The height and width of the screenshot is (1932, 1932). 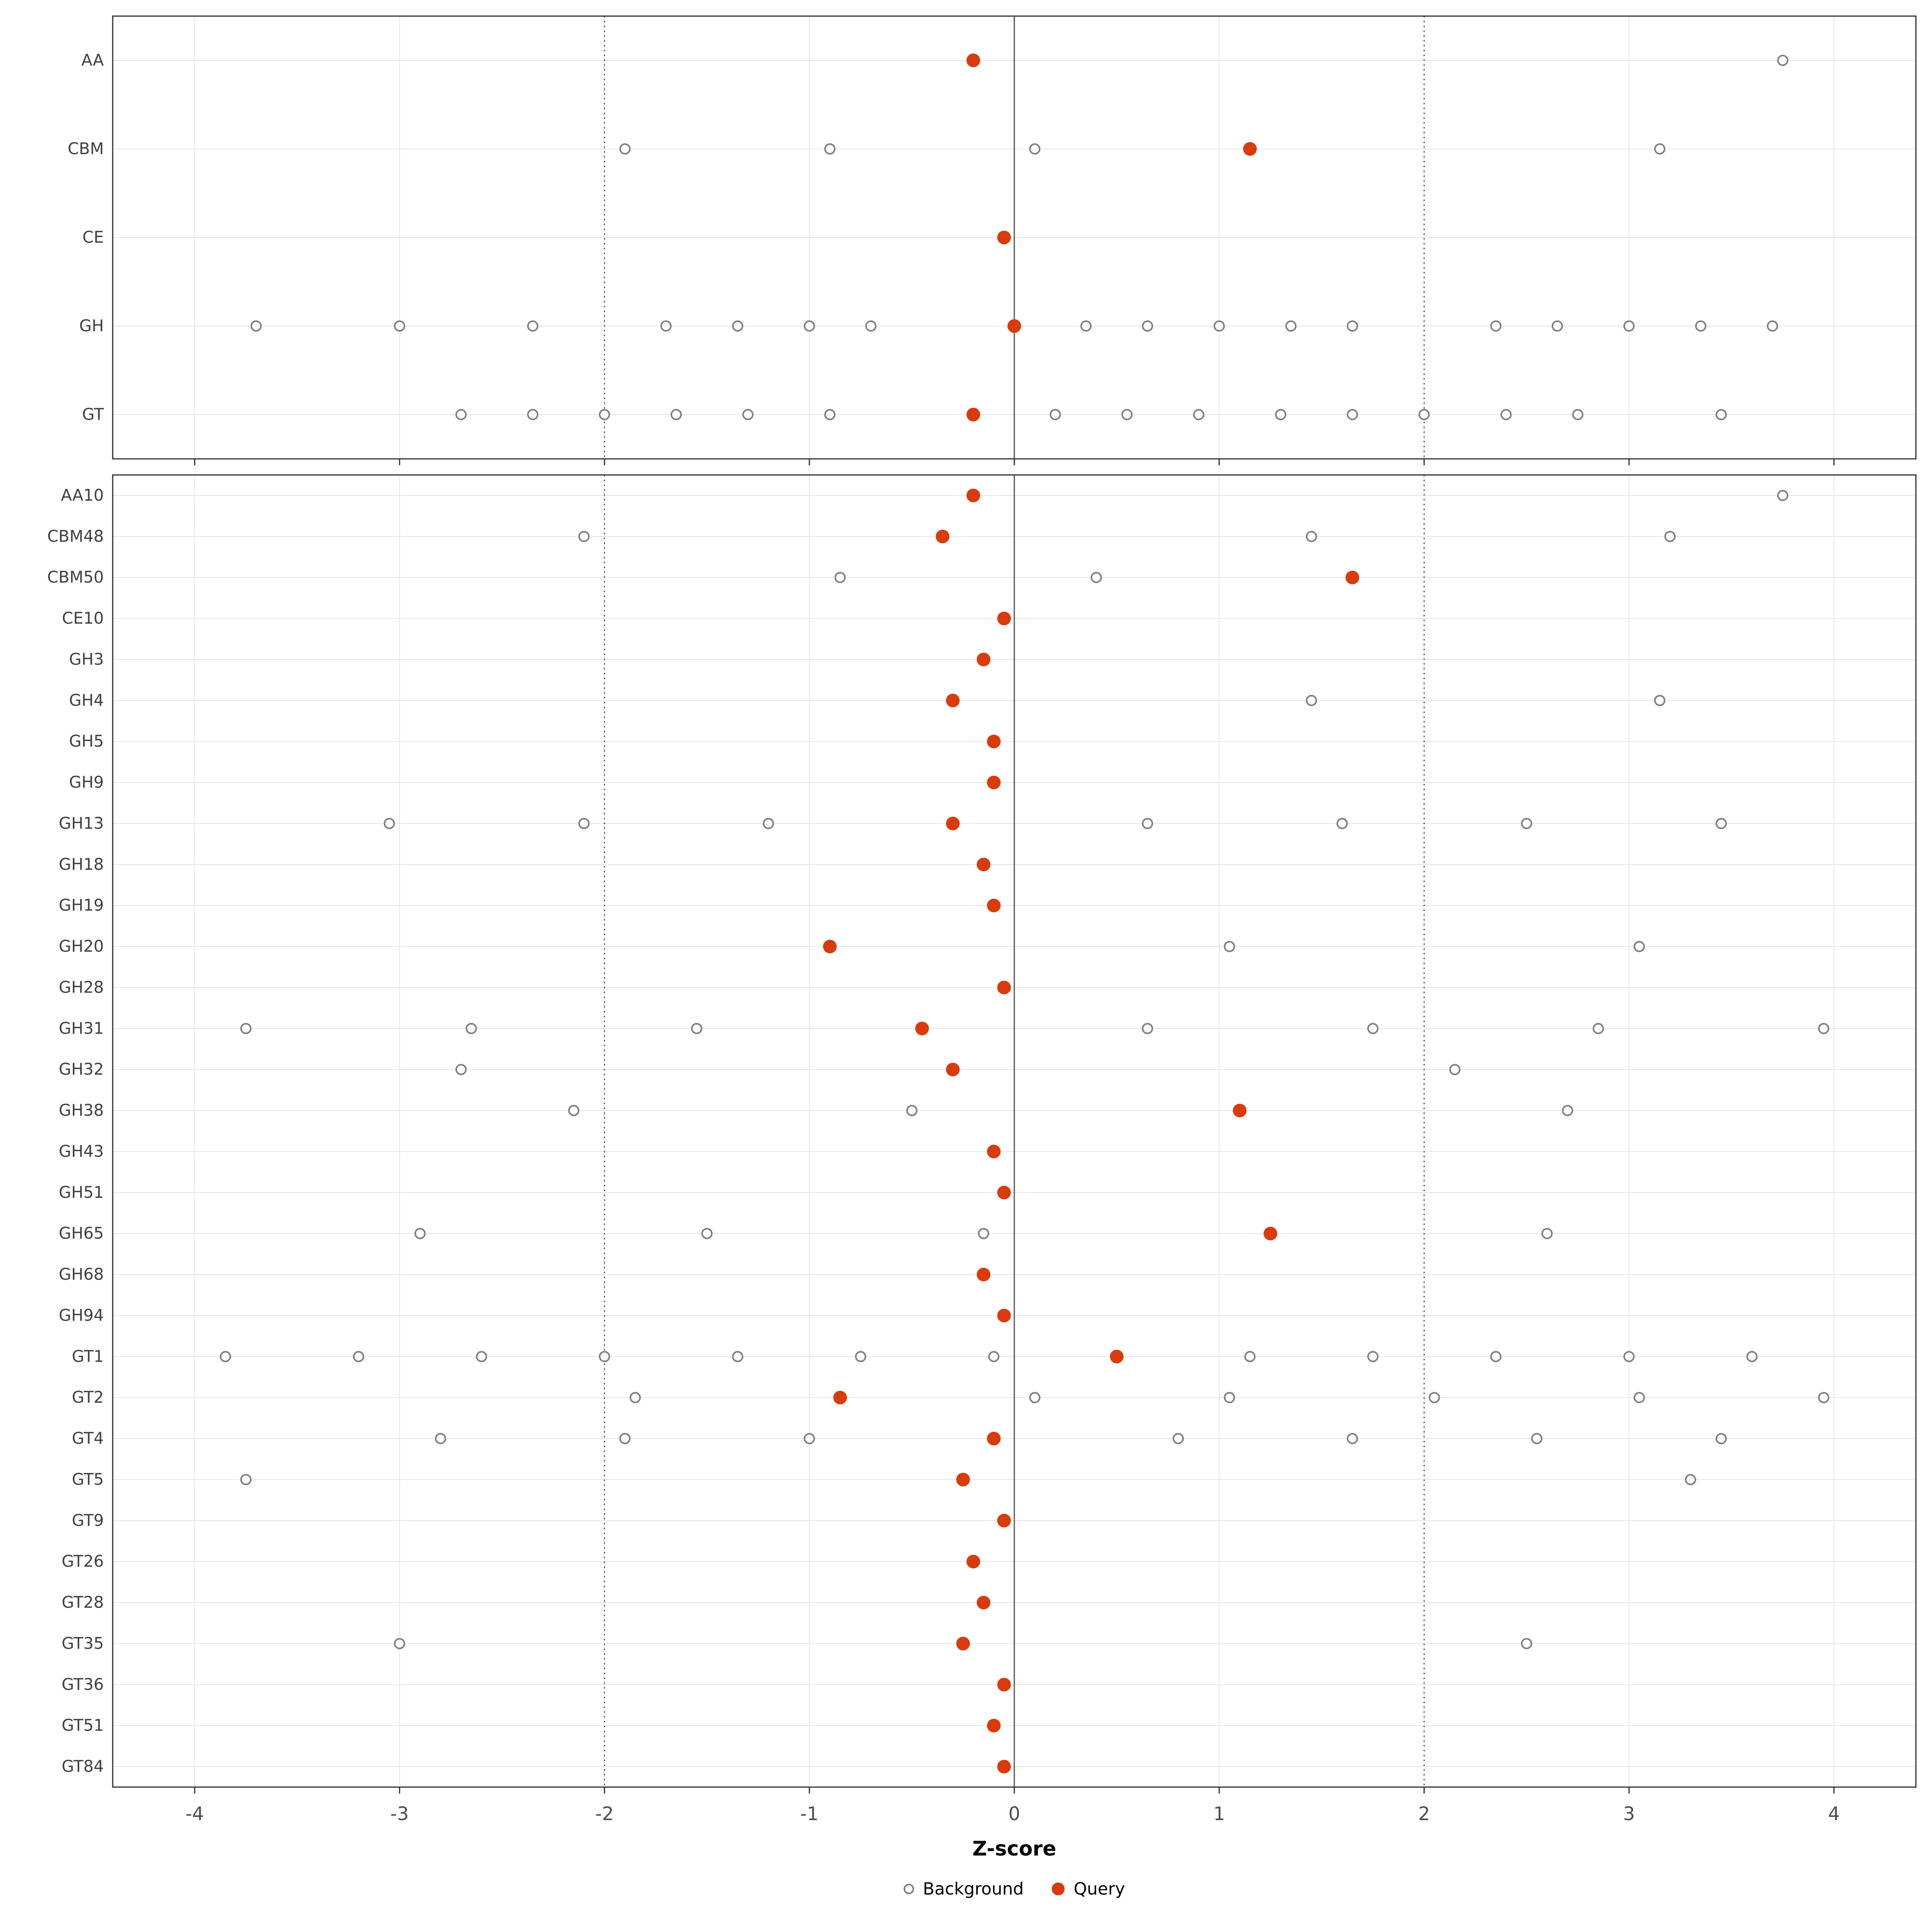 I want to click on legend: Background Query, so click(x=1014, y=1889).